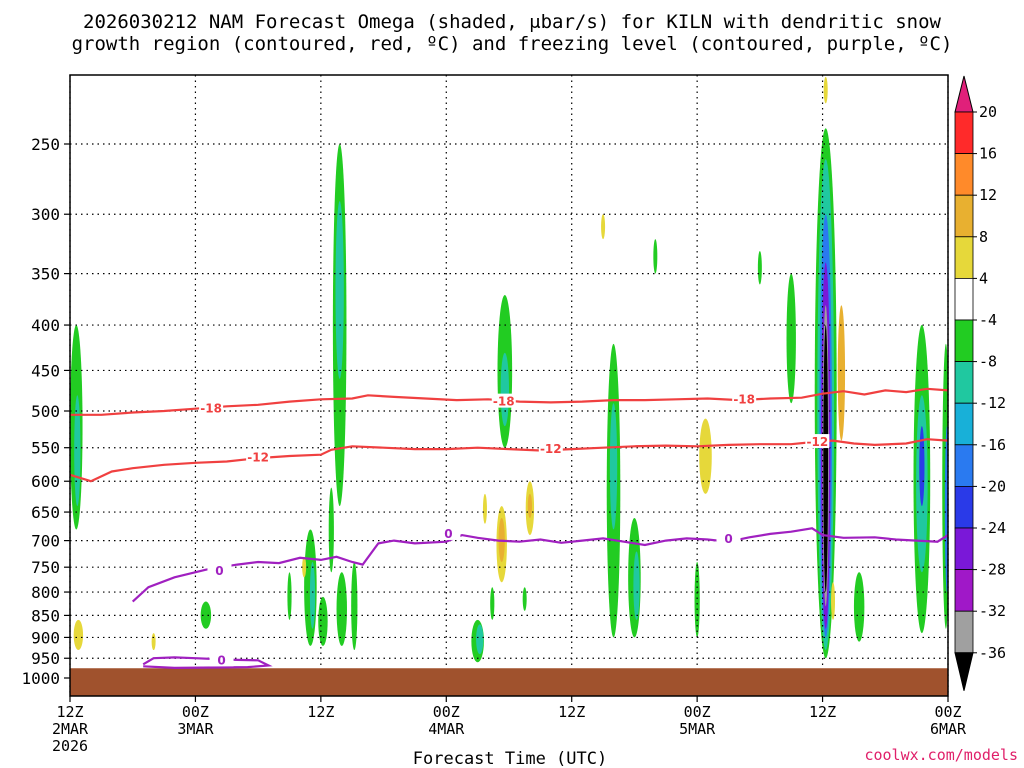  What do you see at coordinates (983, 237) in the screenshot?
I see `colorbar-label: 8` at bounding box center [983, 237].